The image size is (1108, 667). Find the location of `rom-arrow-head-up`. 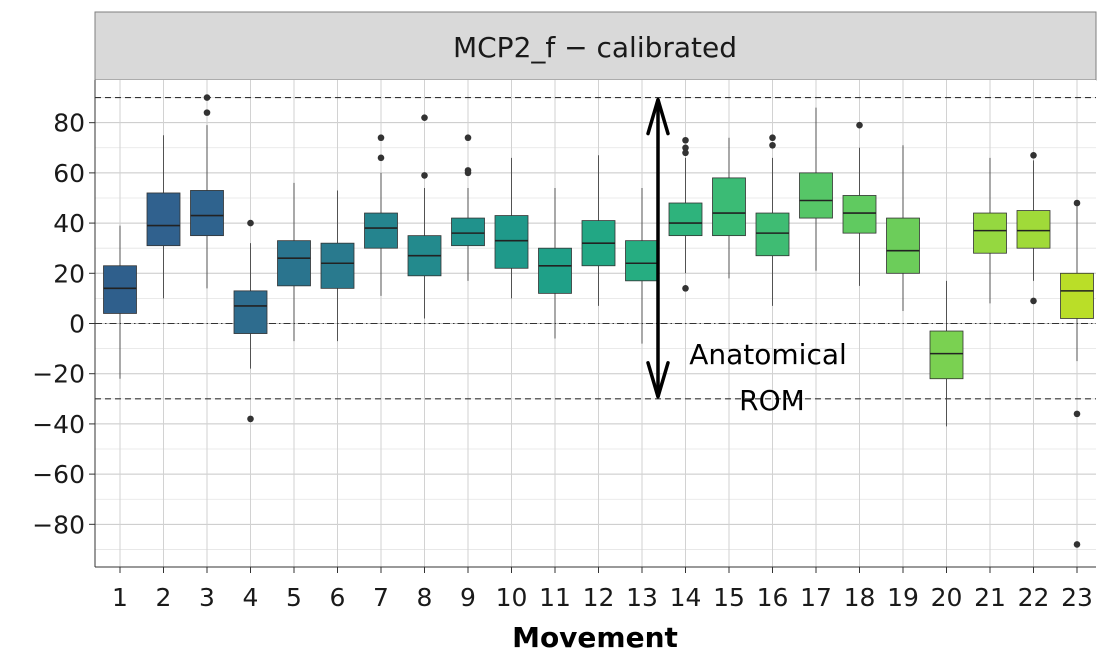

rom-arrow-head-up is located at coordinates (658, 116).